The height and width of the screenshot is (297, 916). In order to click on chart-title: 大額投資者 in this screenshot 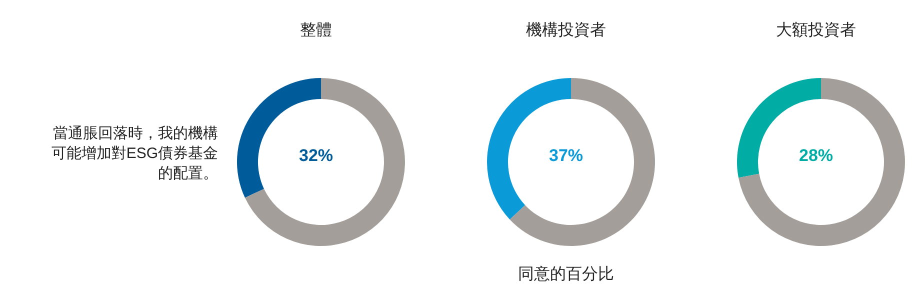, I will do `click(816, 30)`.